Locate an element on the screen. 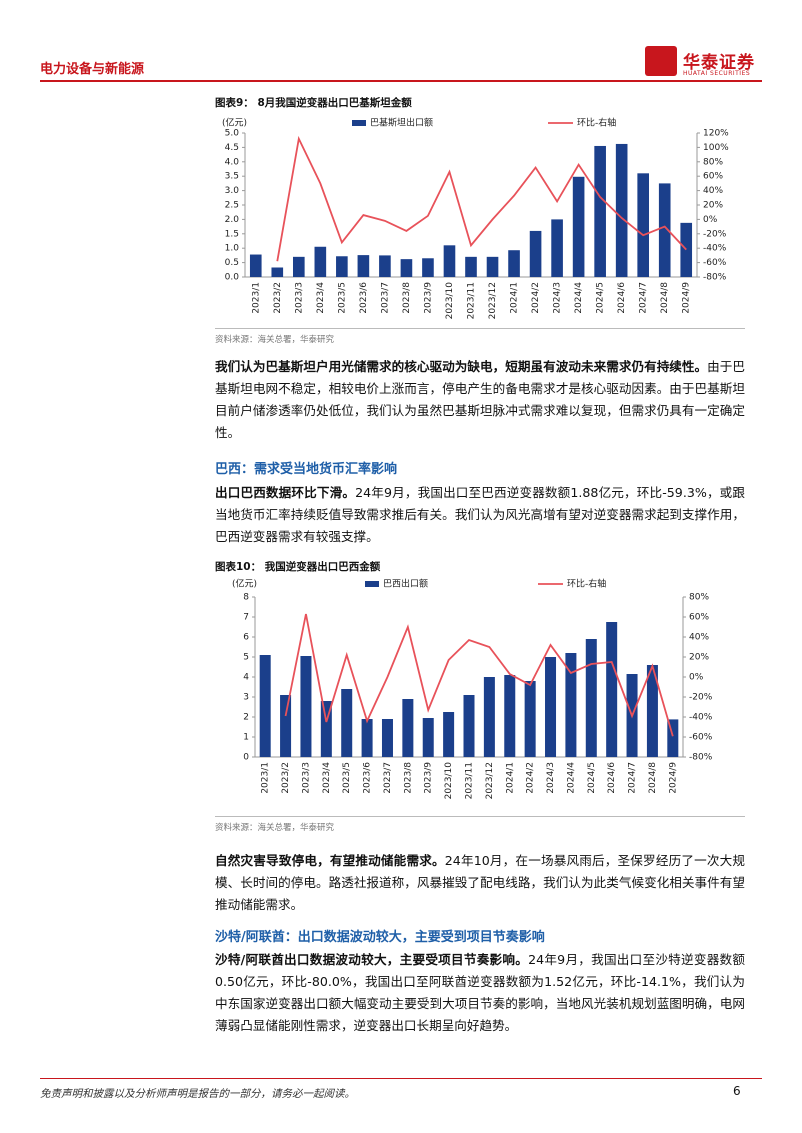 This screenshot has width=802, height=1133. y2-tick-label: 120% is located at coordinates (716, 134).